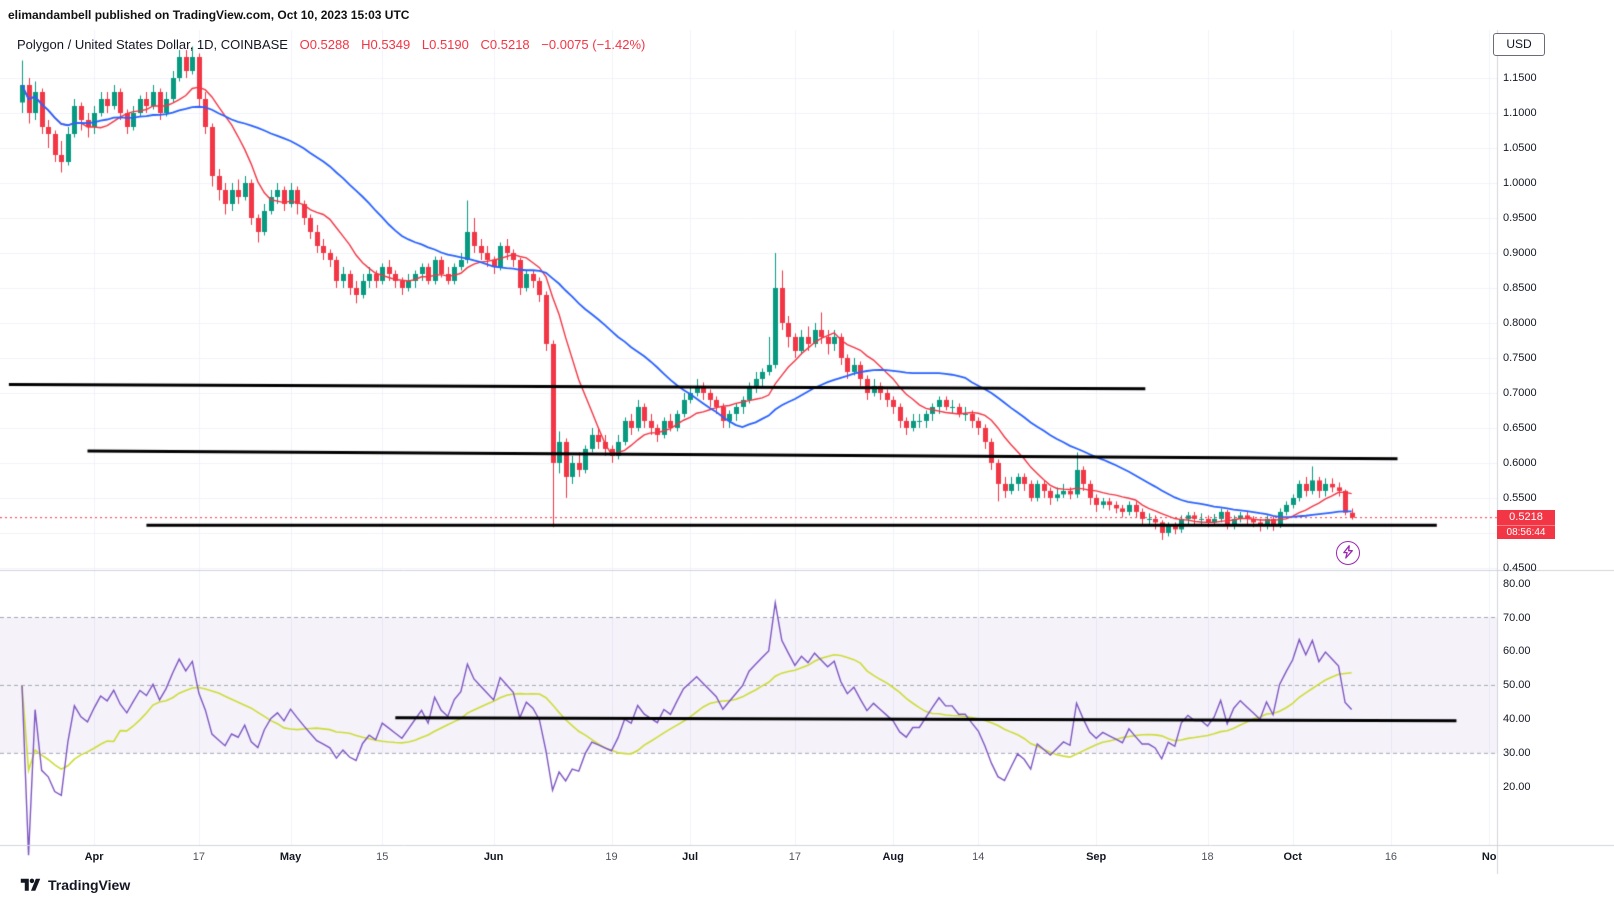  I want to click on time-tick-label: Aug, so click(893, 857).